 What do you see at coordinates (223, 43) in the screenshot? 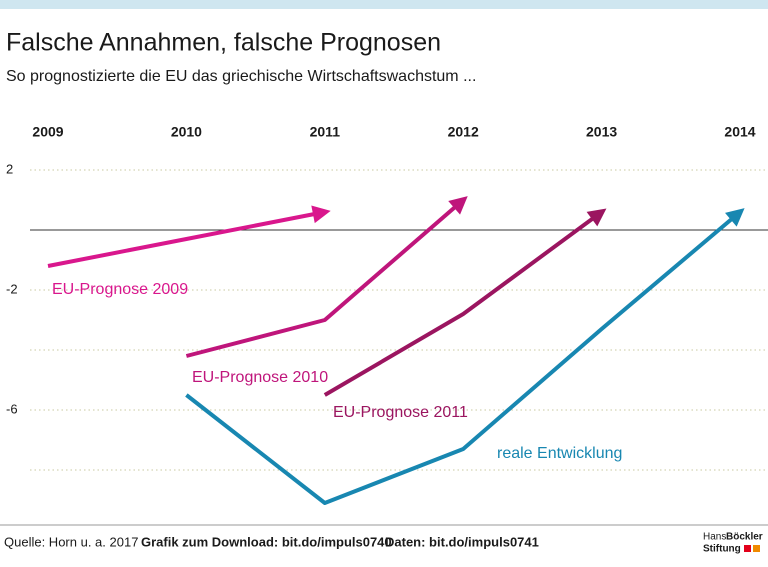
I see `chart-title: Falsche Annahmen, falsche Prognosen` at bounding box center [223, 43].